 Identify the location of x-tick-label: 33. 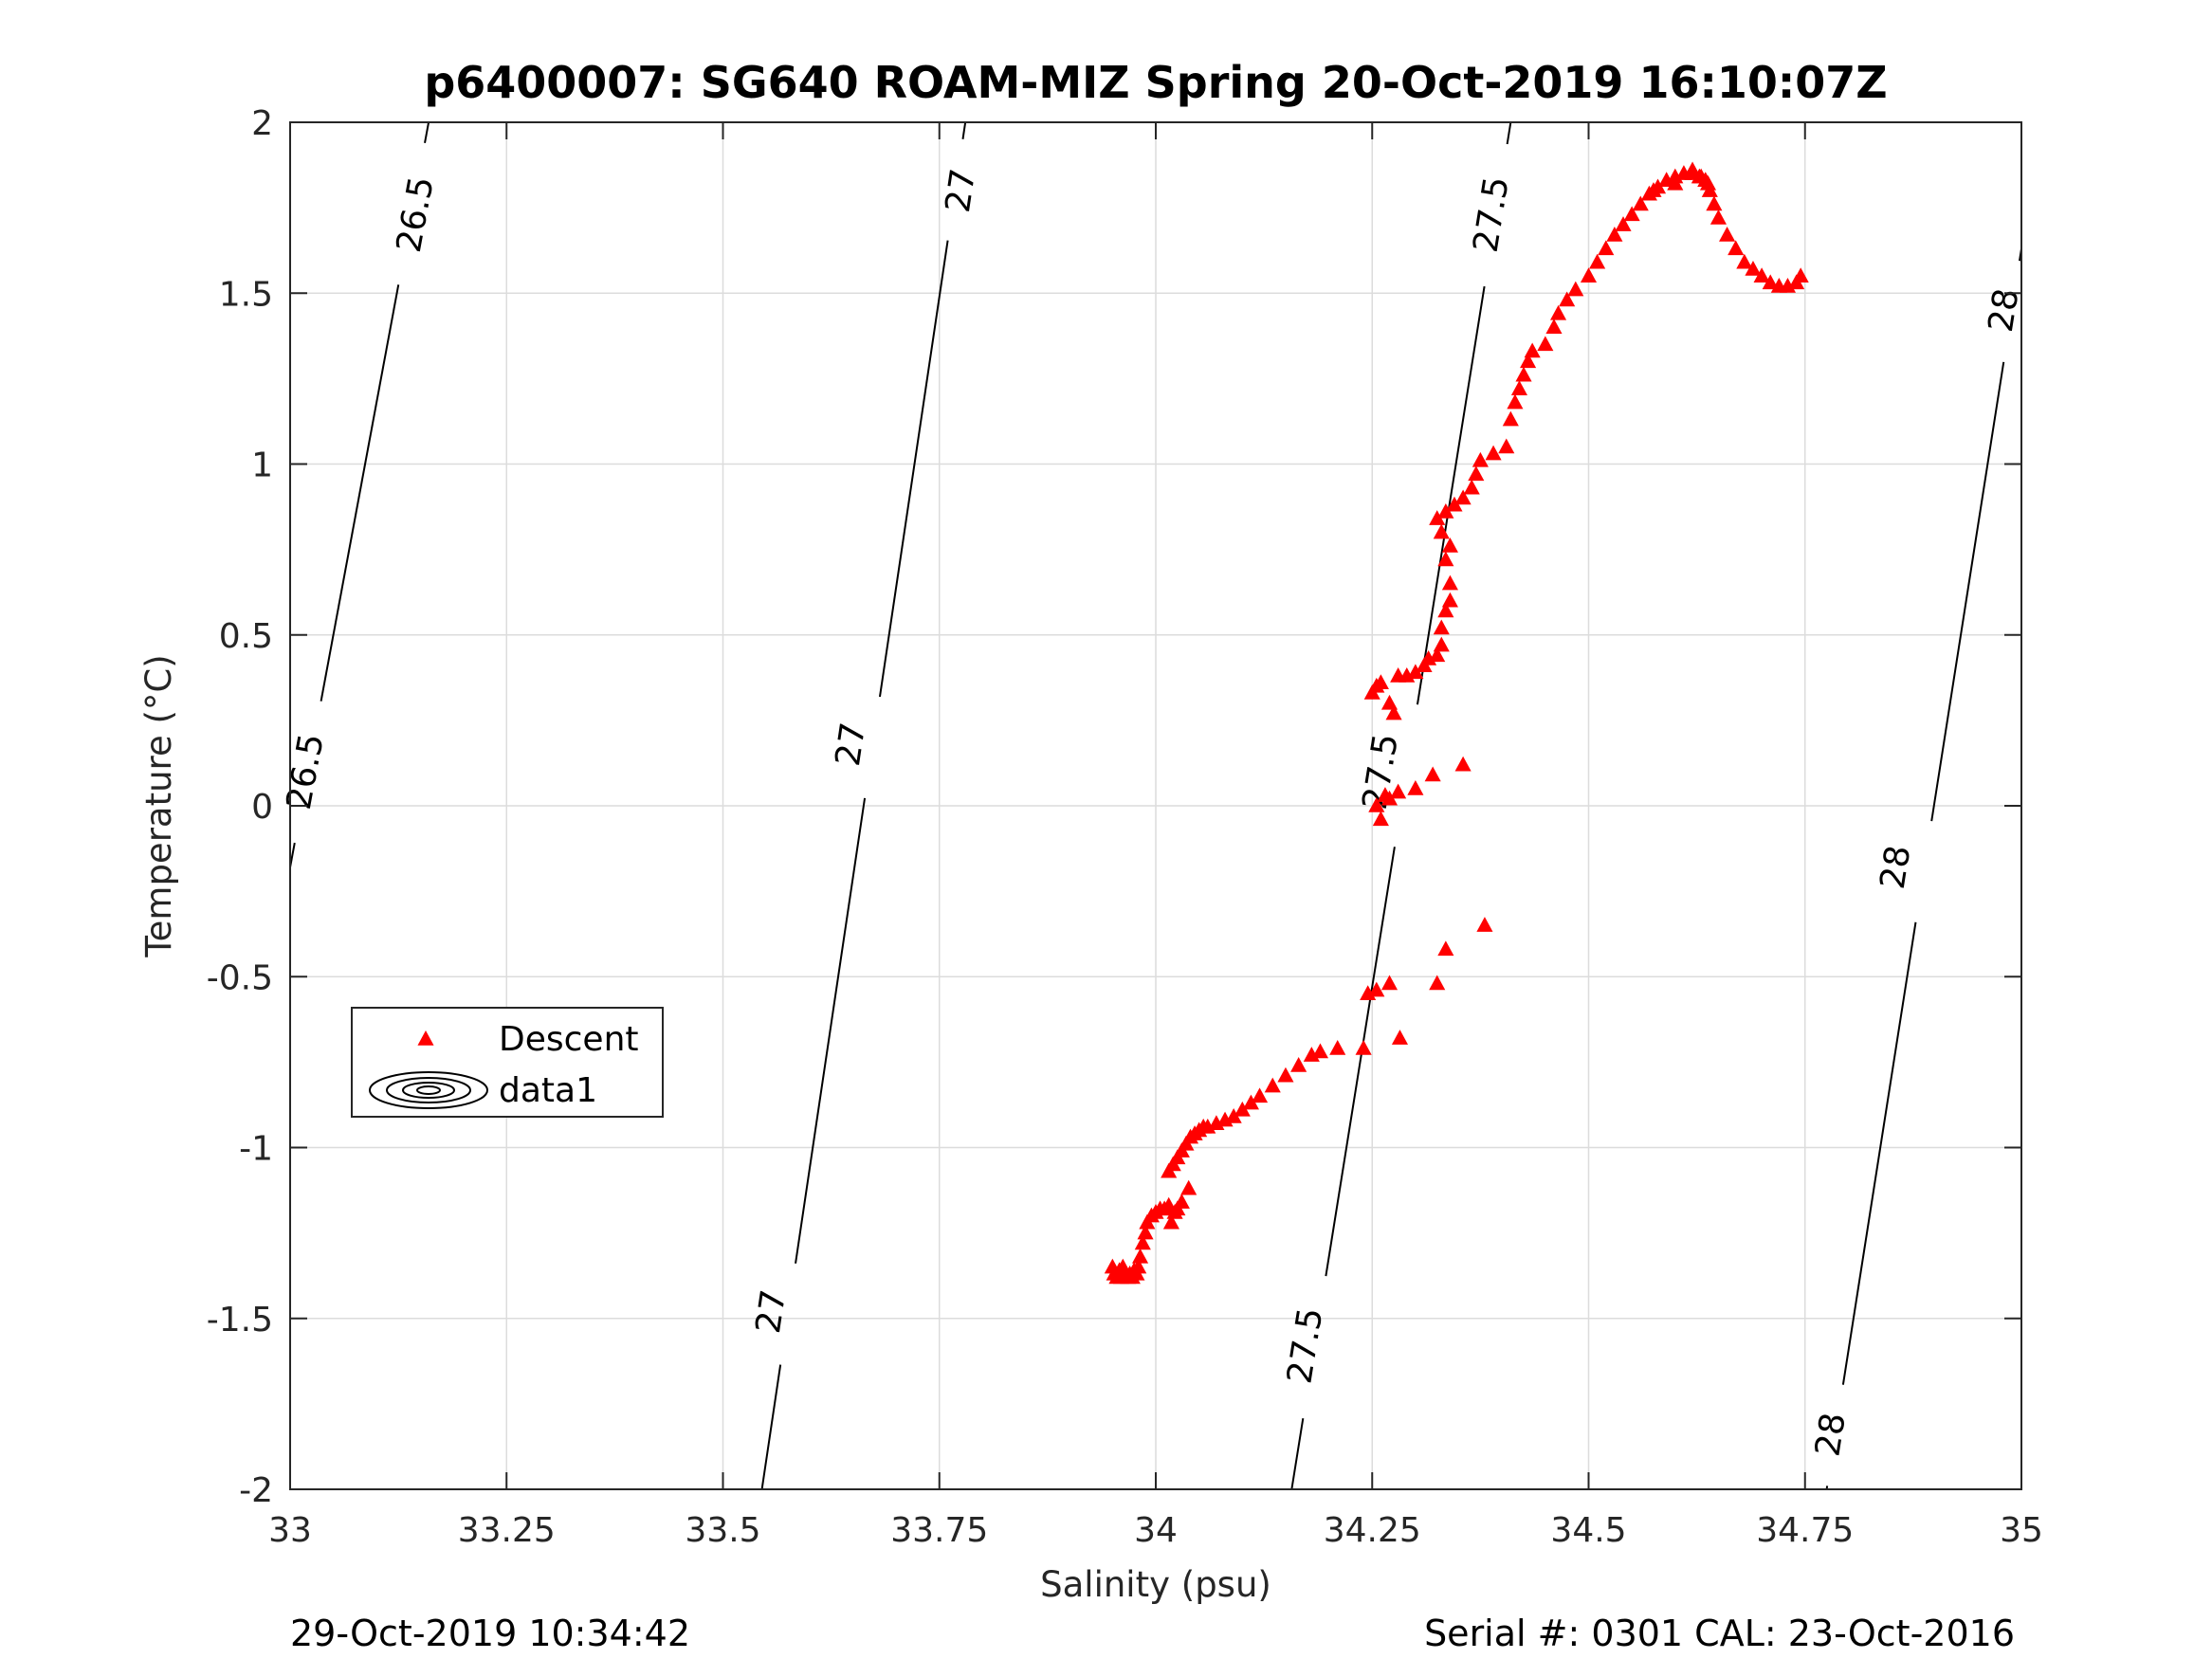
(290, 1530).